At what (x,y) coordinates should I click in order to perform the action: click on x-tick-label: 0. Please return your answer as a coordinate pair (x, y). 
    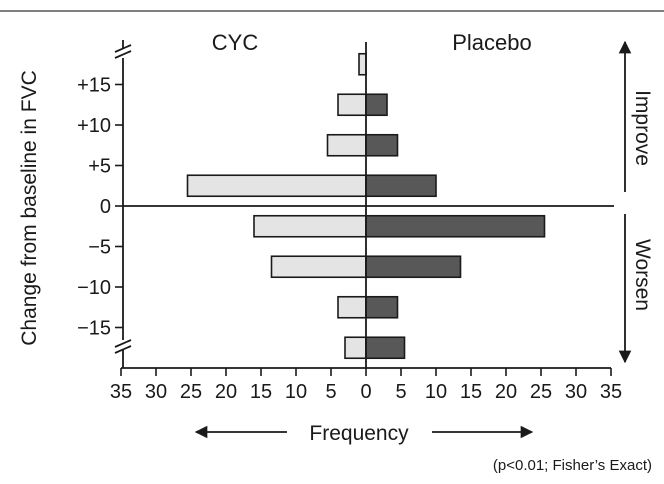
    Looking at the image, I should click on (365, 392).